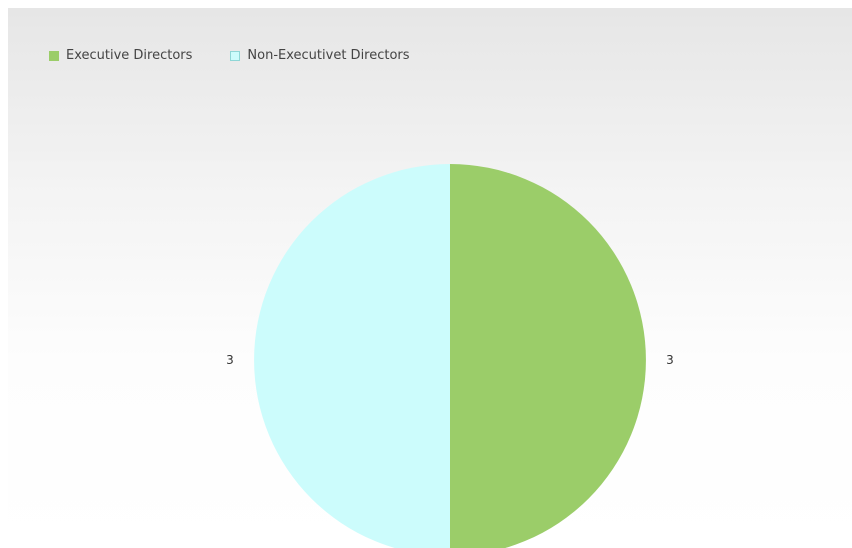  What do you see at coordinates (235, 55) in the screenshot?
I see `legend-swatch-non-executivet-directors` at bounding box center [235, 55].